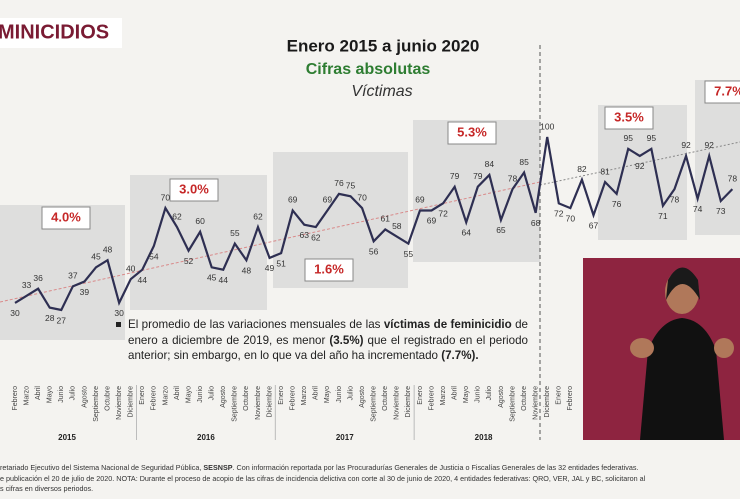  What do you see at coordinates (368, 69) in the screenshot?
I see `chart-subtitle: Cifras absolutas` at bounding box center [368, 69].